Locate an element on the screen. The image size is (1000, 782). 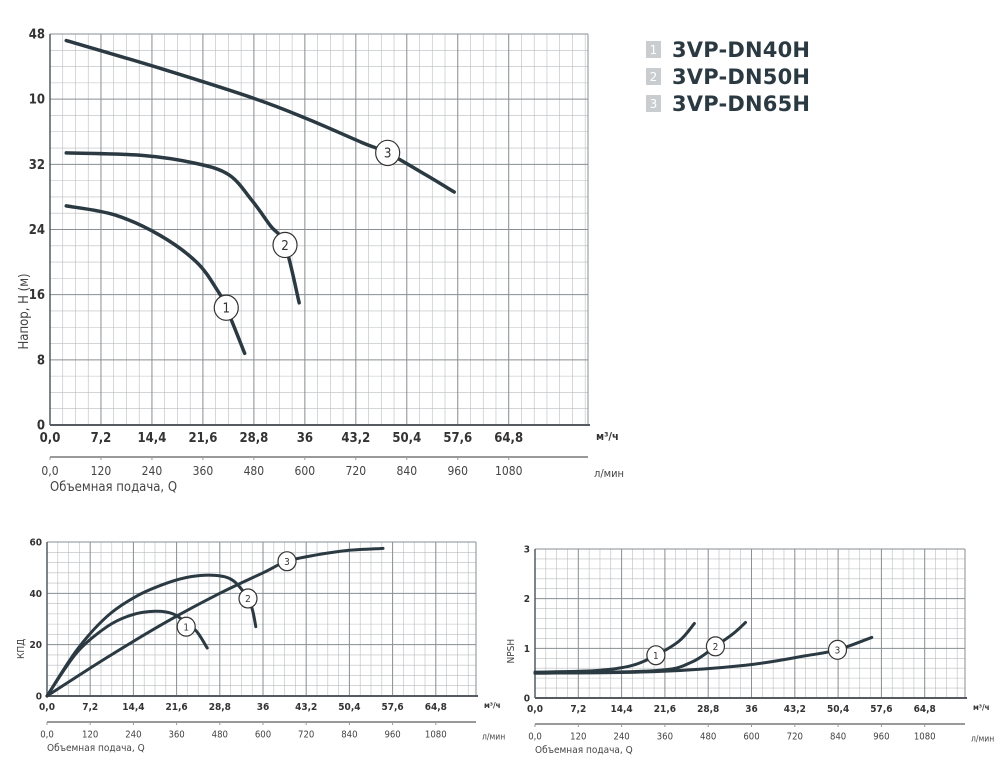
y-axis-title: КПД is located at coordinates (21, 649).